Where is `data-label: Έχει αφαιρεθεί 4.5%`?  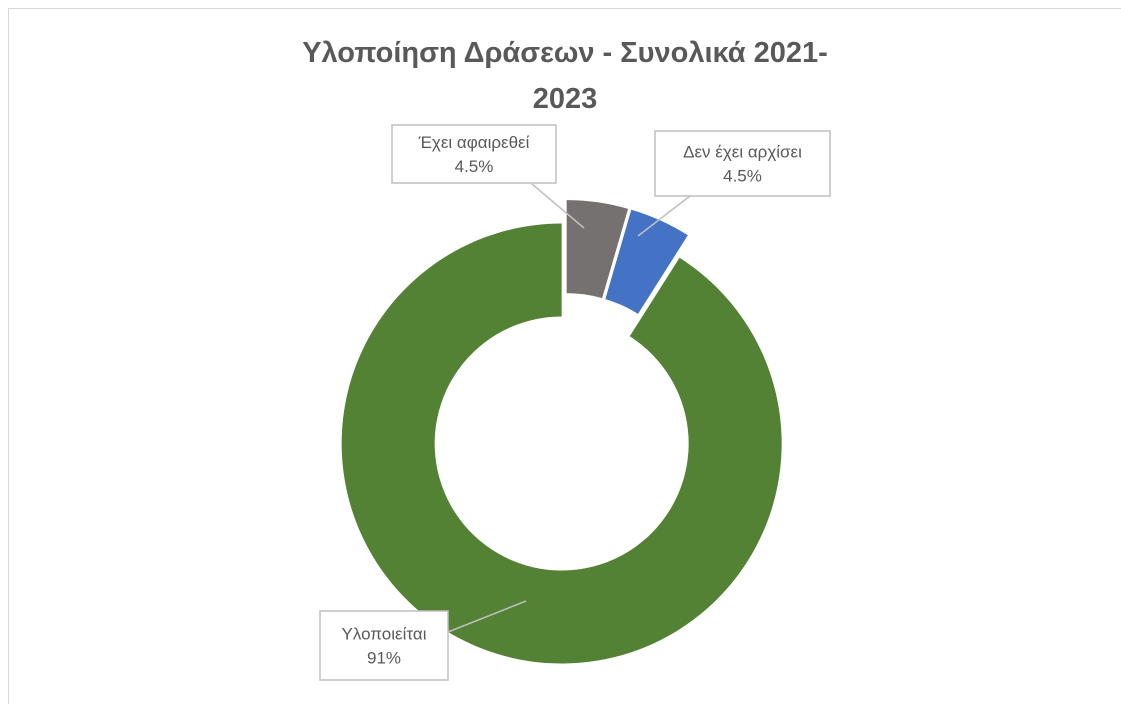 data-label: Έχει αφαιρεθεί 4.5% is located at coordinates (474, 154).